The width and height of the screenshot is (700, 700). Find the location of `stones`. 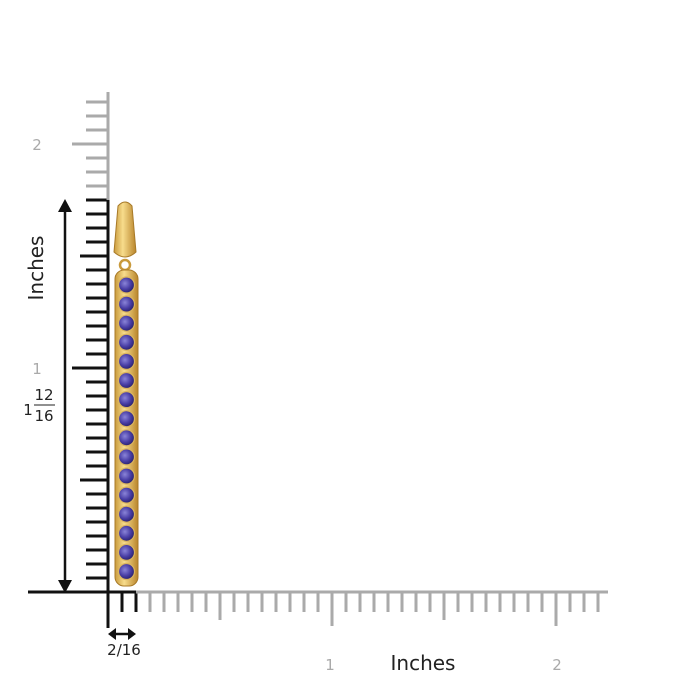

stones is located at coordinates (126, 428).